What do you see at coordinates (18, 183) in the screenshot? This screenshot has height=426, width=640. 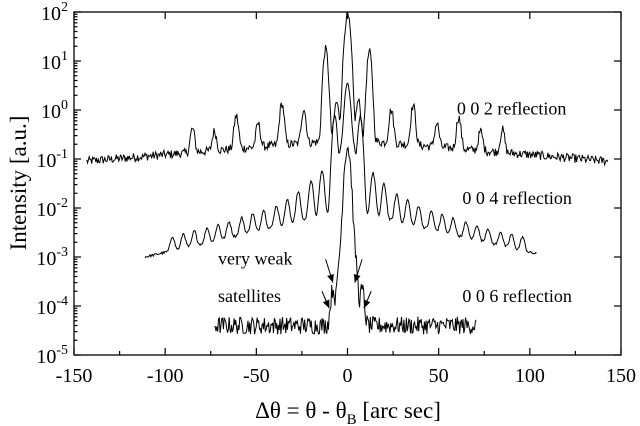 I see `y-axis-title: Intensity [a.u.]` at bounding box center [18, 183].